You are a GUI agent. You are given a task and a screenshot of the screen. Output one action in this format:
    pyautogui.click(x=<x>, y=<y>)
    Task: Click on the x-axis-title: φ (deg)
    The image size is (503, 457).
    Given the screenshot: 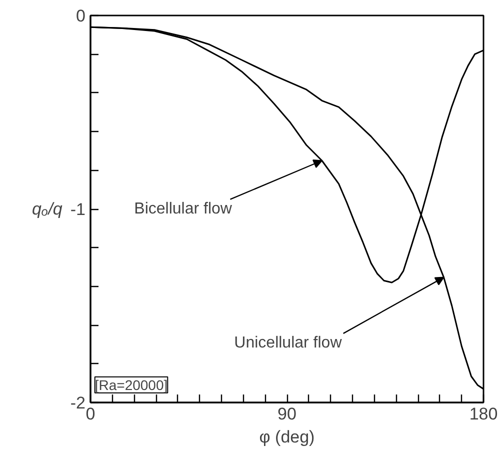 What is the action you would take?
    pyautogui.click(x=287, y=437)
    